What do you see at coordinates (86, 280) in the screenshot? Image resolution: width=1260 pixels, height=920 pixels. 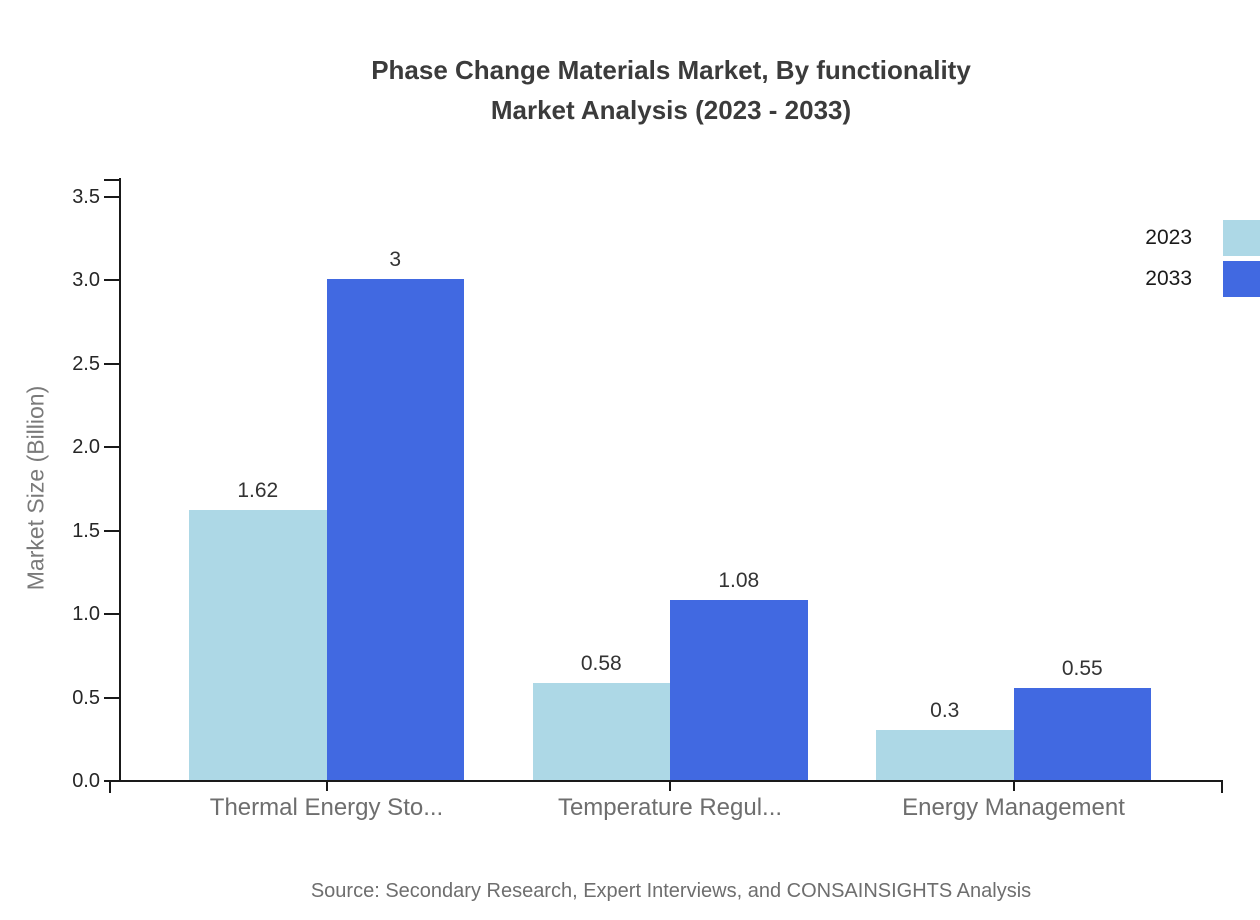 I see `y-tick-label: 3.0` at bounding box center [86, 280].